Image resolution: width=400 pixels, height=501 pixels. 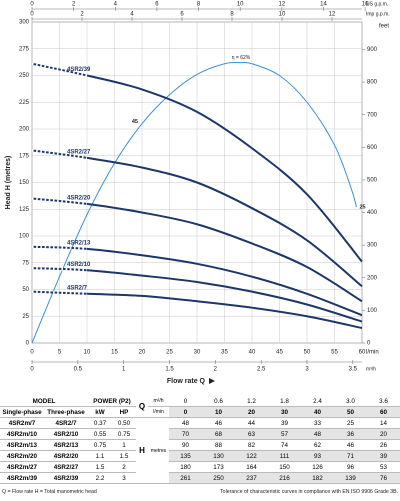 What do you see at coordinates (8, 183) in the screenshot?
I see `y-axis-title: Head H (metres)` at bounding box center [8, 183].